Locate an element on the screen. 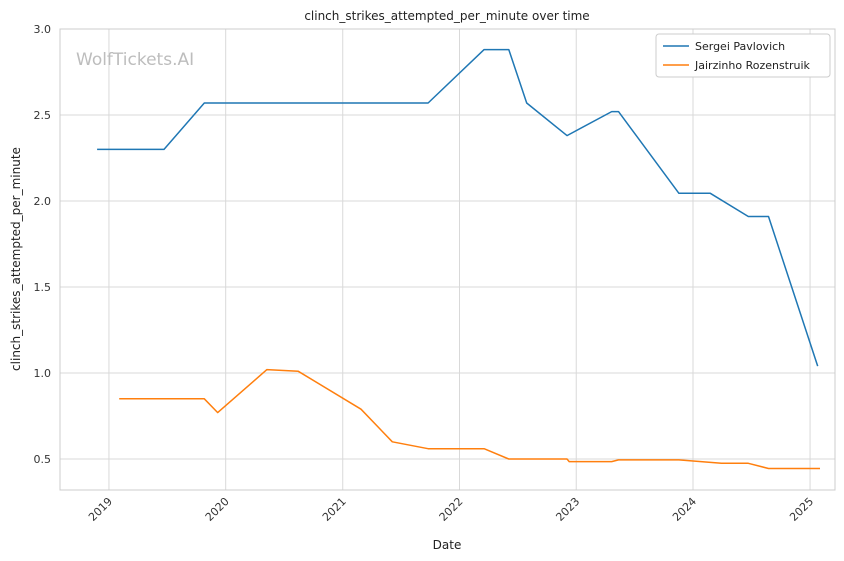  y-axis-label: clinch_strikes_attempted_per_minute is located at coordinates (16, 259).